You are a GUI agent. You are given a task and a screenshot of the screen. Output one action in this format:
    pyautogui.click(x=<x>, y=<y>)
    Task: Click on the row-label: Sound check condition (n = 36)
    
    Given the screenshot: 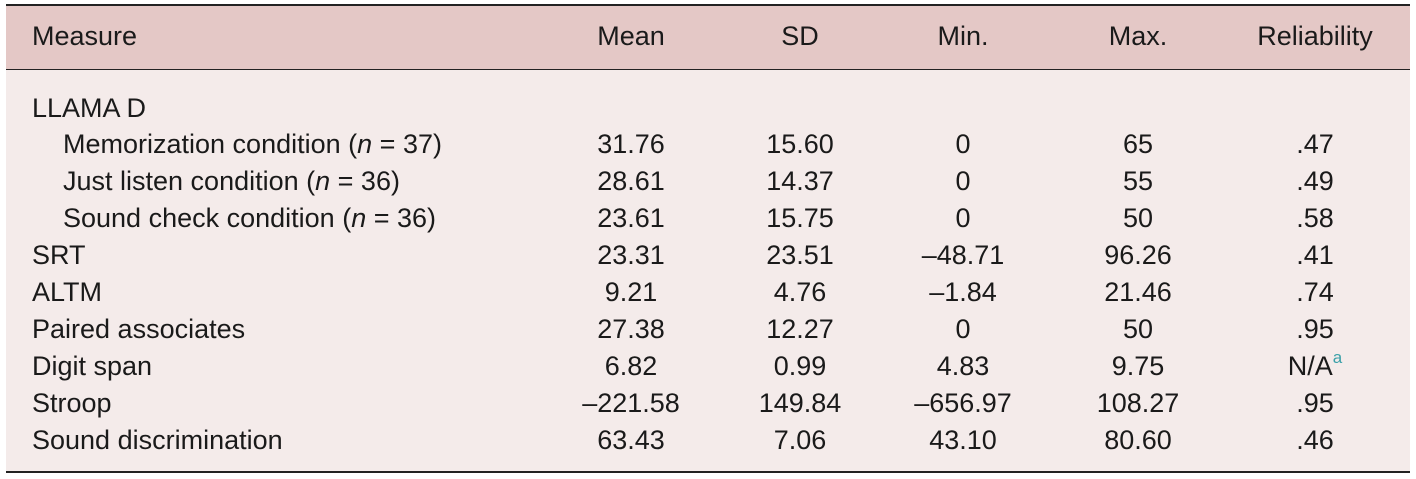 What is the action you would take?
    pyautogui.click(x=250, y=218)
    